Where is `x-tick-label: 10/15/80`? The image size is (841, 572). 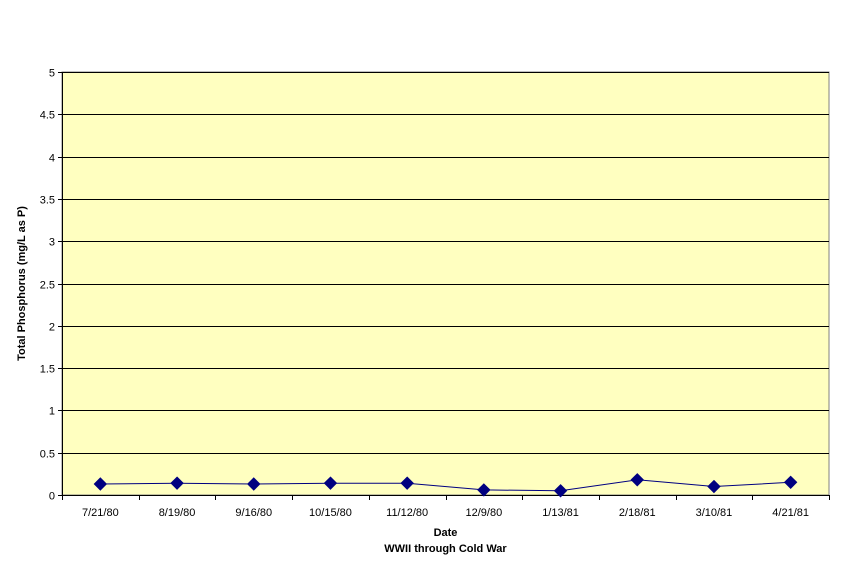 x-tick-label: 10/15/80 is located at coordinates (330, 513).